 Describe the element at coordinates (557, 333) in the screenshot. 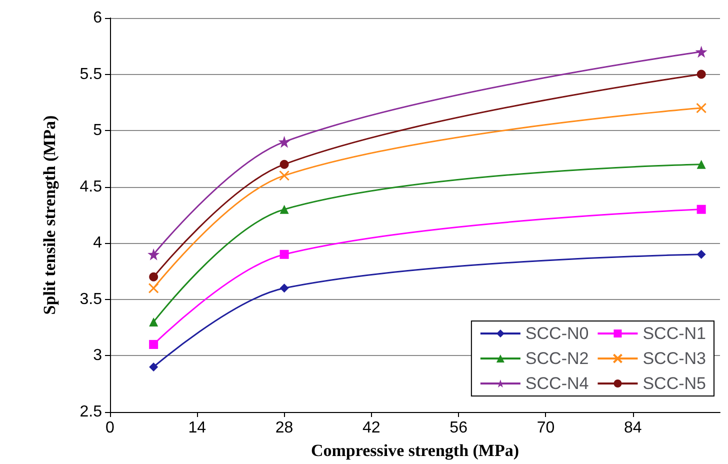

I see `legend-label: SCC-N0` at that location.